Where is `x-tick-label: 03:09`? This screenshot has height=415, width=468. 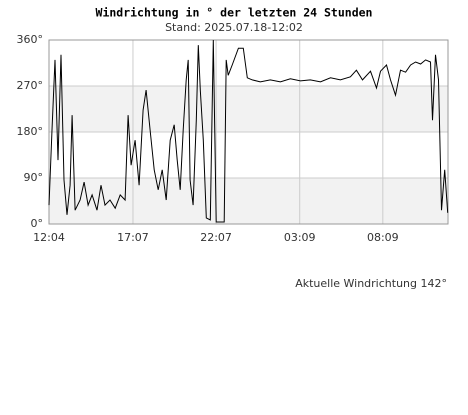
x-tick-label: 03:09 is located at coordinates (300, 237).